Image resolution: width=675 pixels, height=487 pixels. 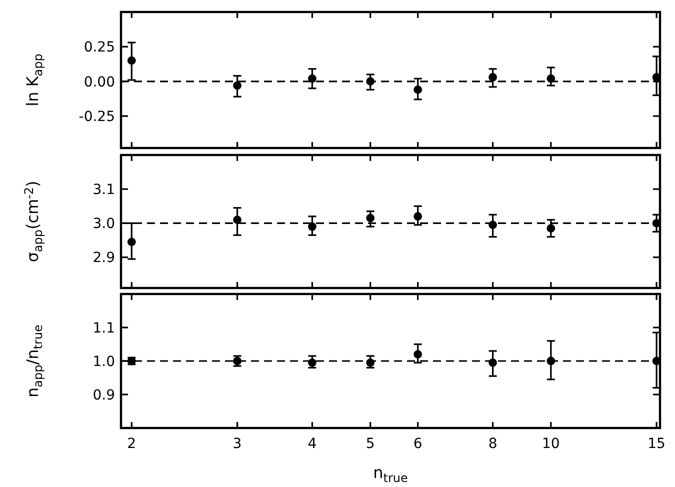 I want to click on y-tick-label: 3.1, so click(x=103, y=190).